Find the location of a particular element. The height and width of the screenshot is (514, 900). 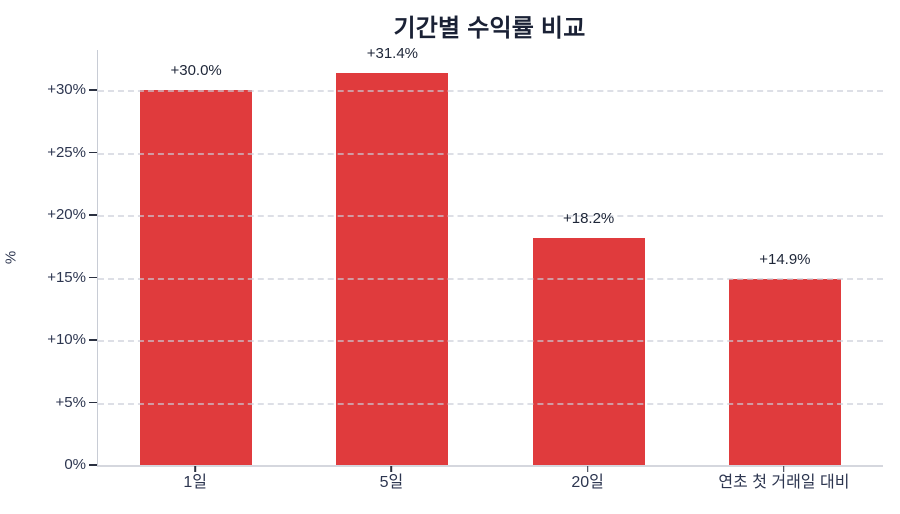

y-tick-label: 0% is located at coordinates (75, 464).